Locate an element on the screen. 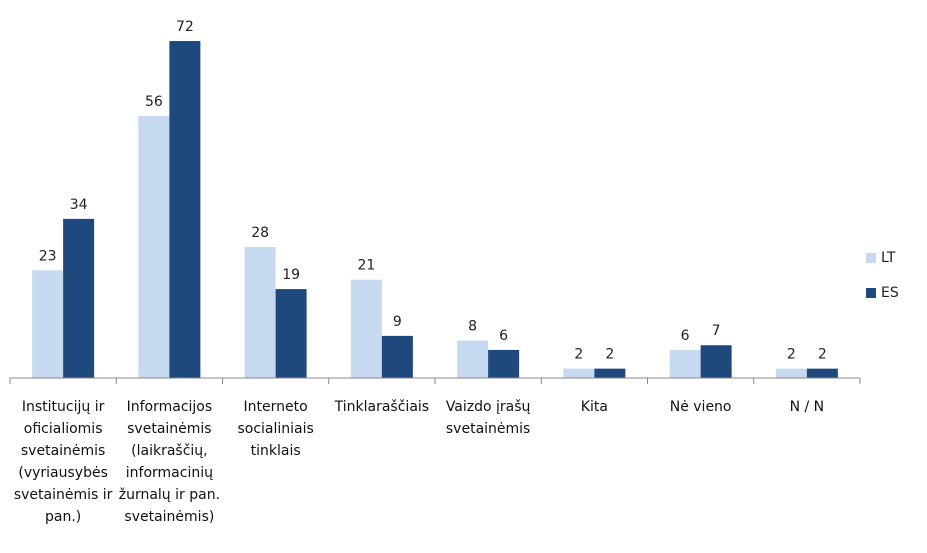 Image resolution: width=927 pixels, height=553 pixels. legend-label: ES is located at coordinates (890, 293).